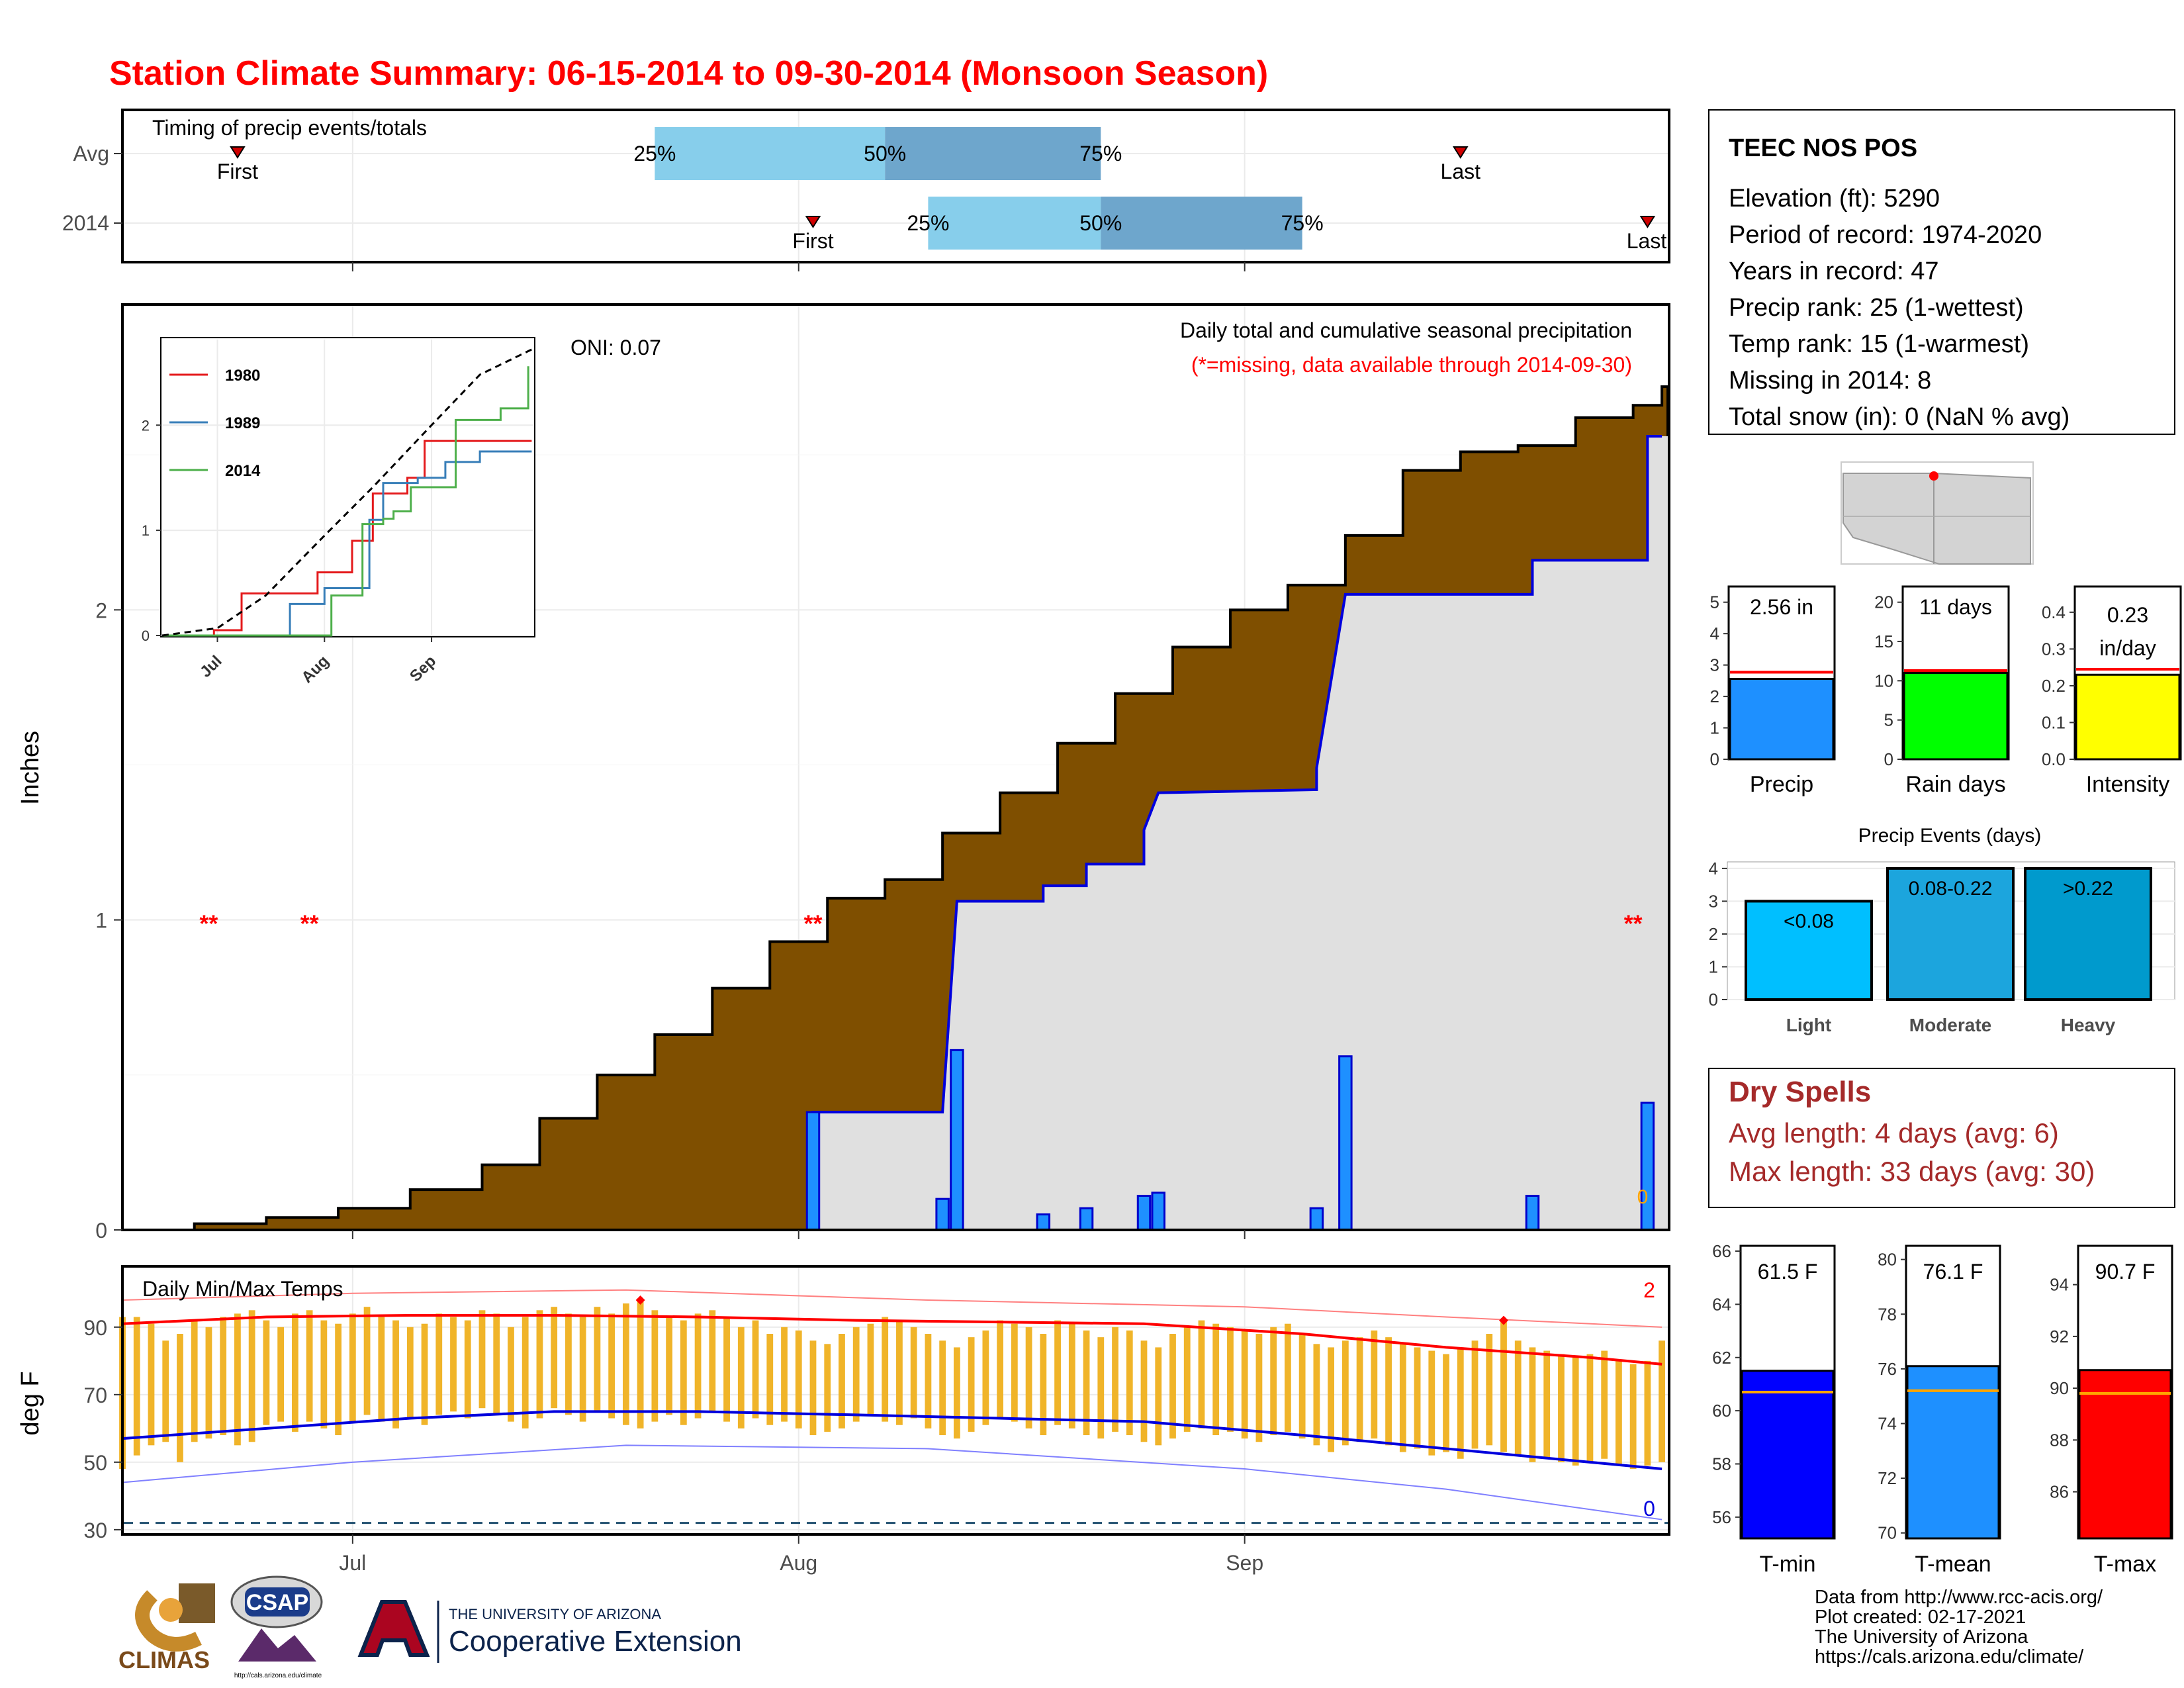  Describe the element at coordinates (242, 1289) in the screenshot. I see `temp-panel-title: Daily Min/Max Temps` at that location.